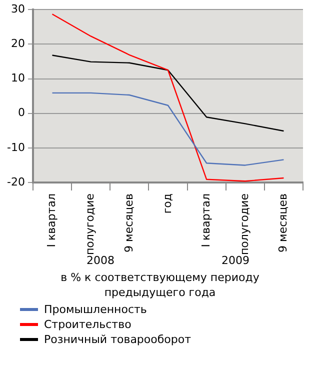  I want to click on text: 2009, so click(235, 261).